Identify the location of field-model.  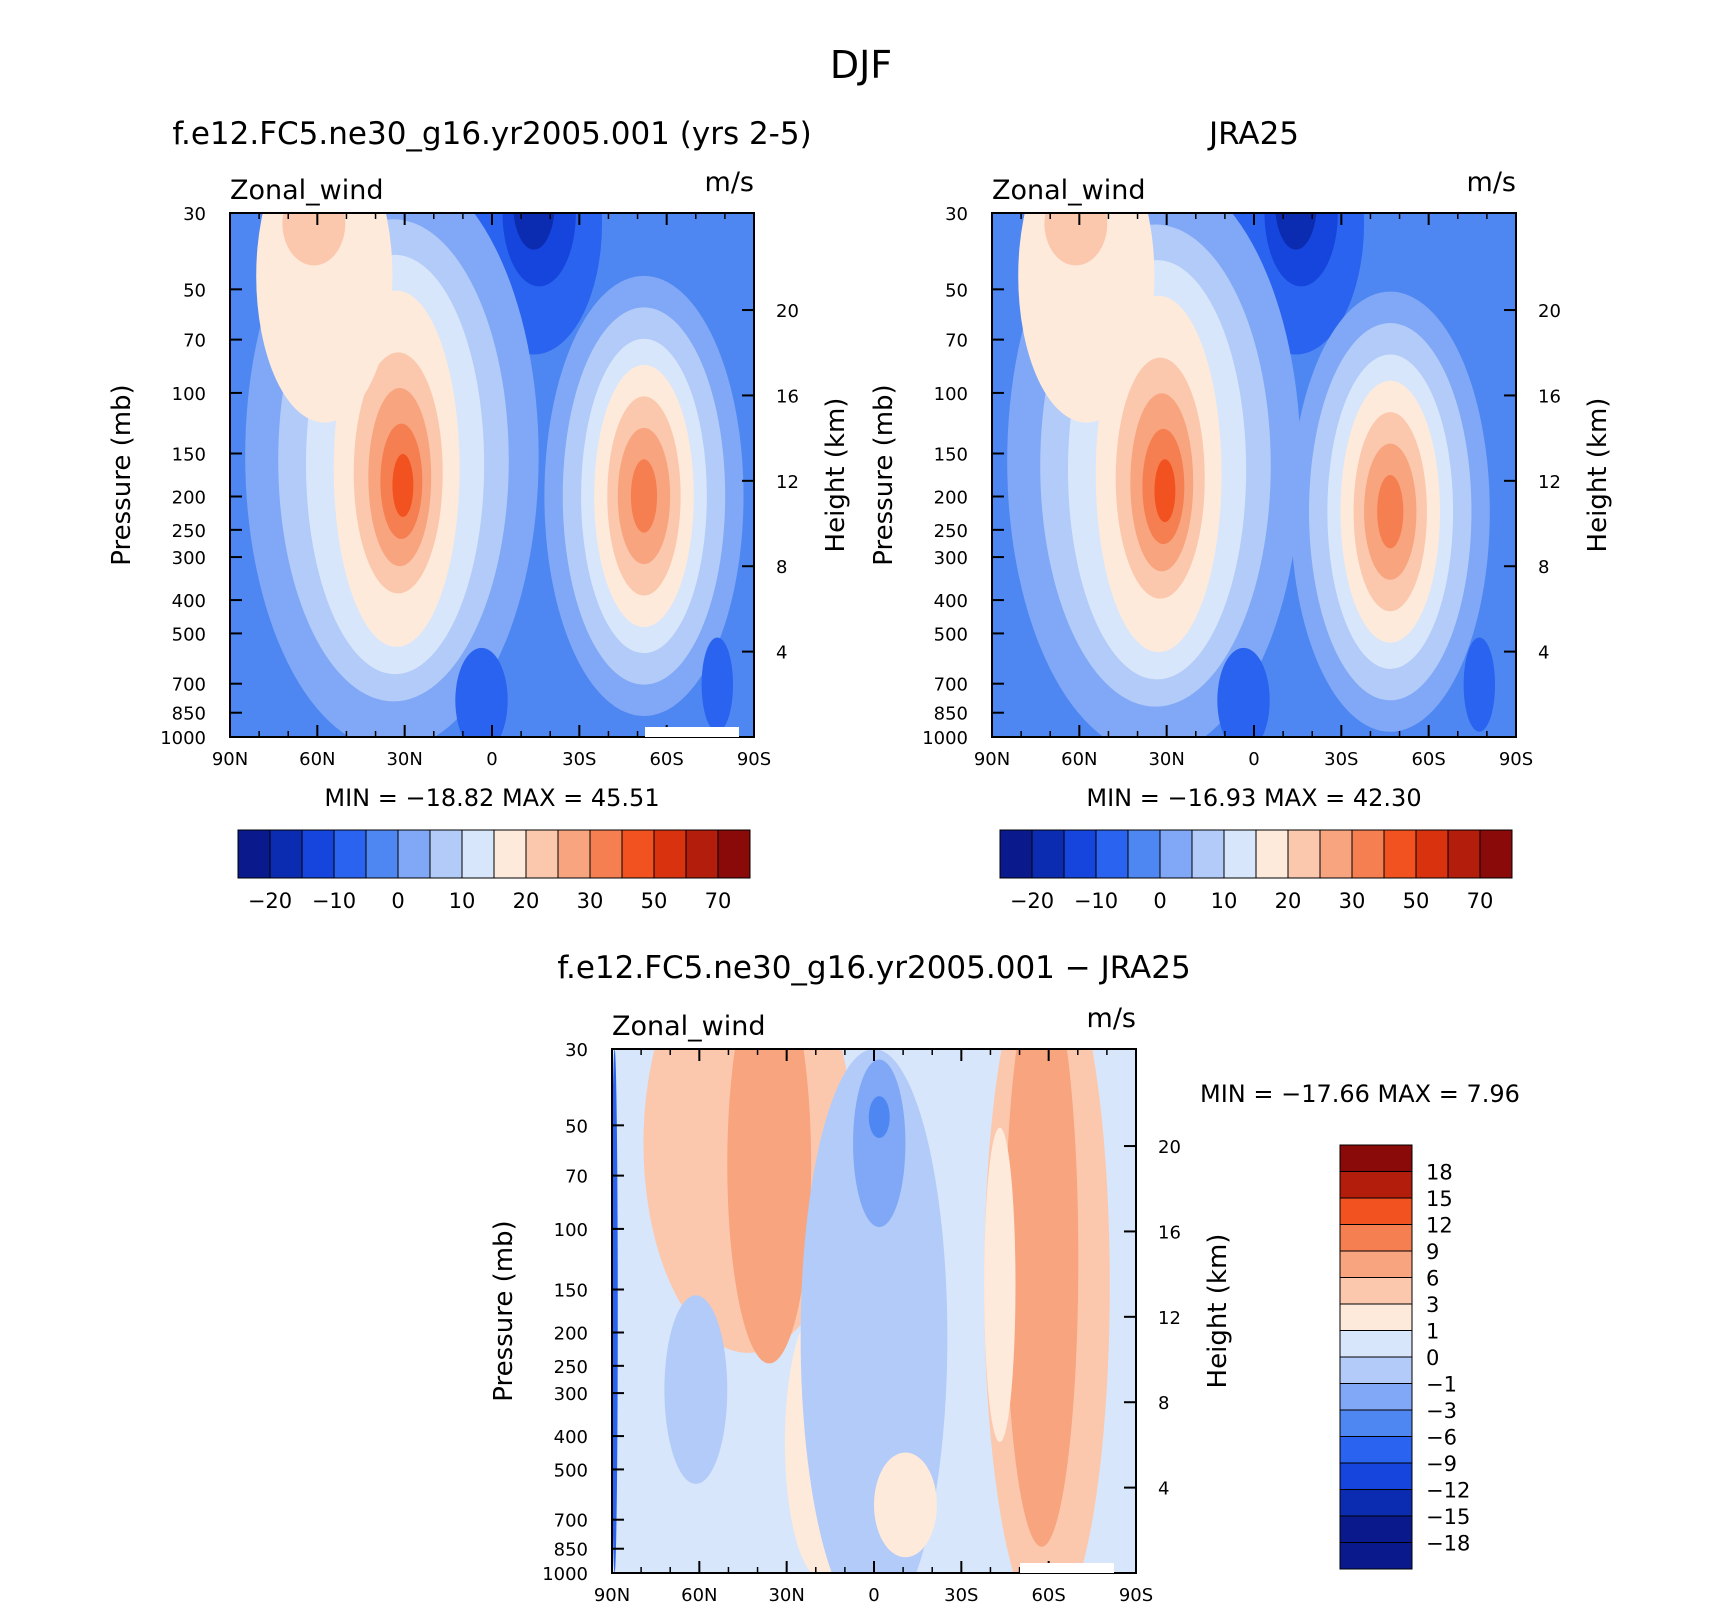
(492, 475).